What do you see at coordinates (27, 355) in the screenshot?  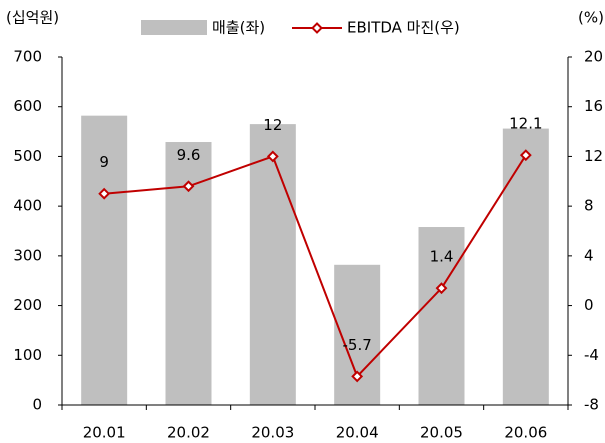 I see `y-tick-label: 100` at bounding box center [27, 355].